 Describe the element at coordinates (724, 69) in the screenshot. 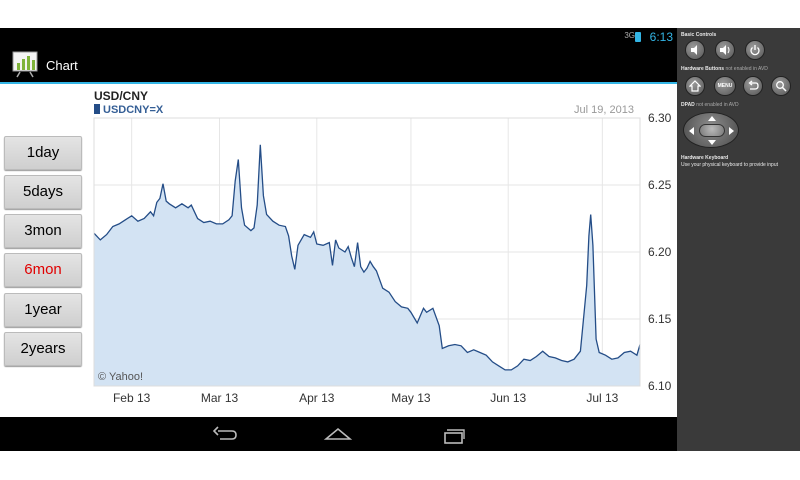

I see `hardware-buttons-label: Hardware Buttons not enabled in AVD` at that location.